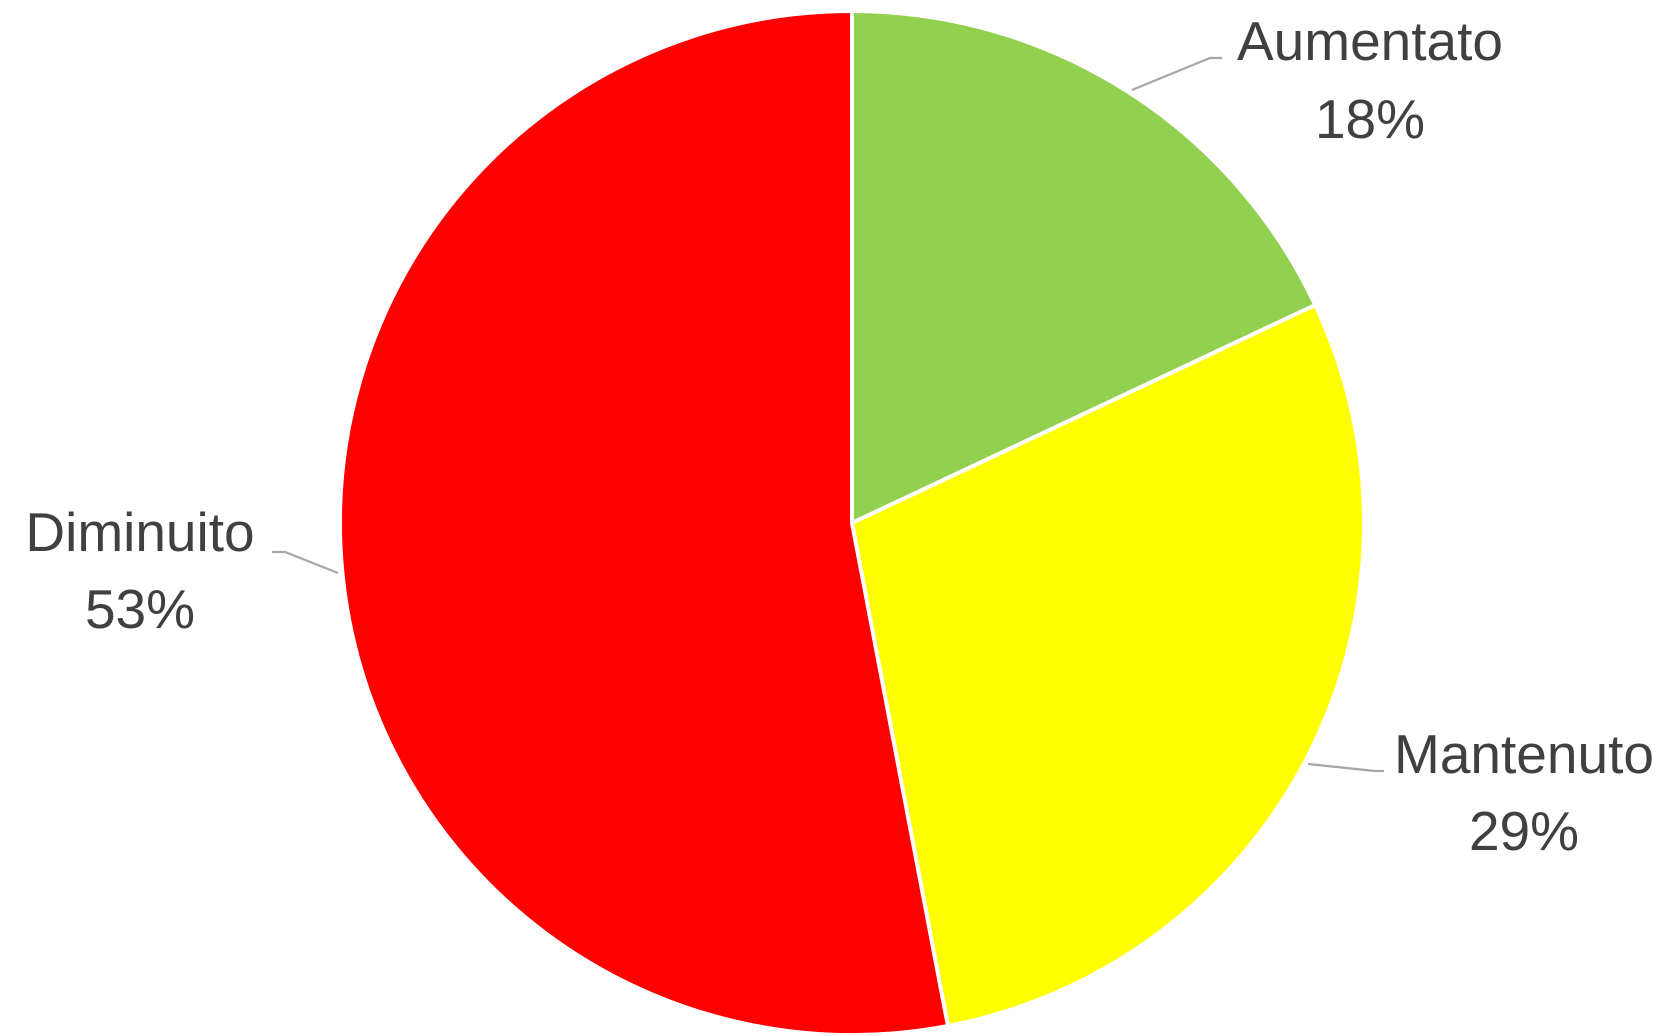  I want to click on slice-label-diminuito: Diminuito, so click(139, 532).